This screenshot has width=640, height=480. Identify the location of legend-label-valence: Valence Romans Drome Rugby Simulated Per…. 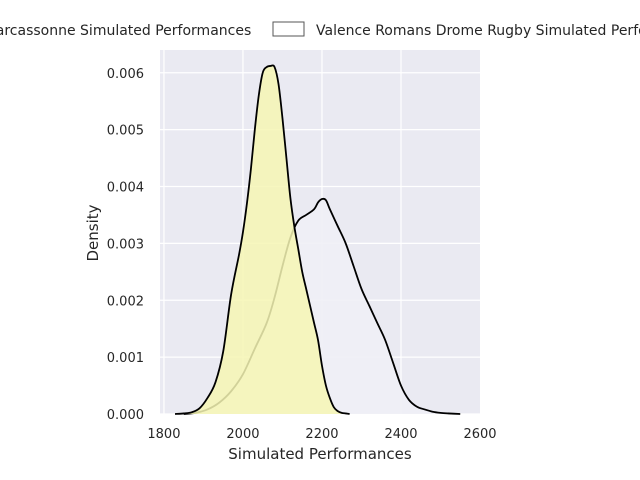
(478, 31).